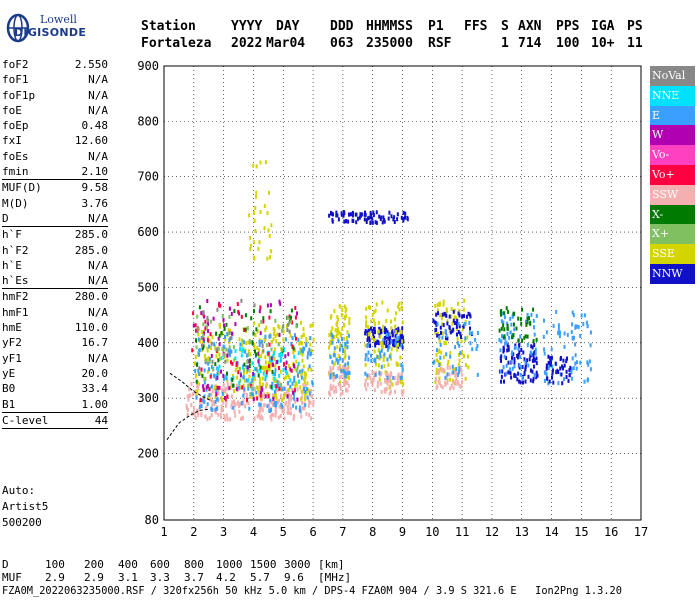  I want to click on param-row: foF2 2.550, so click(55, 64).